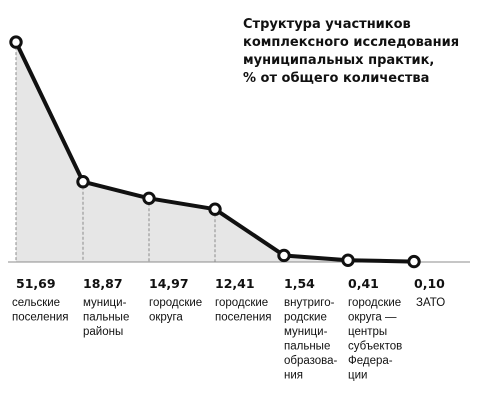  What do you see at coordinates (327, 24) in the screenshot?
I see `chart-title-line-1: Структура участников` at bounding box center [327, 24].